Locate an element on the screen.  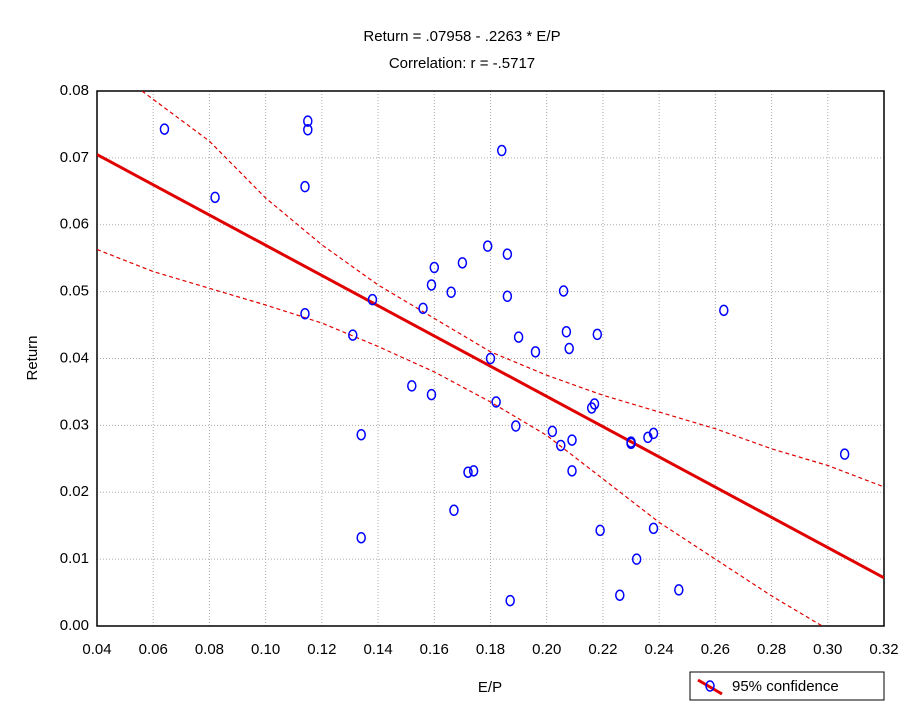
y-tick-label: 0.03 is located at coordinates (74, 424).